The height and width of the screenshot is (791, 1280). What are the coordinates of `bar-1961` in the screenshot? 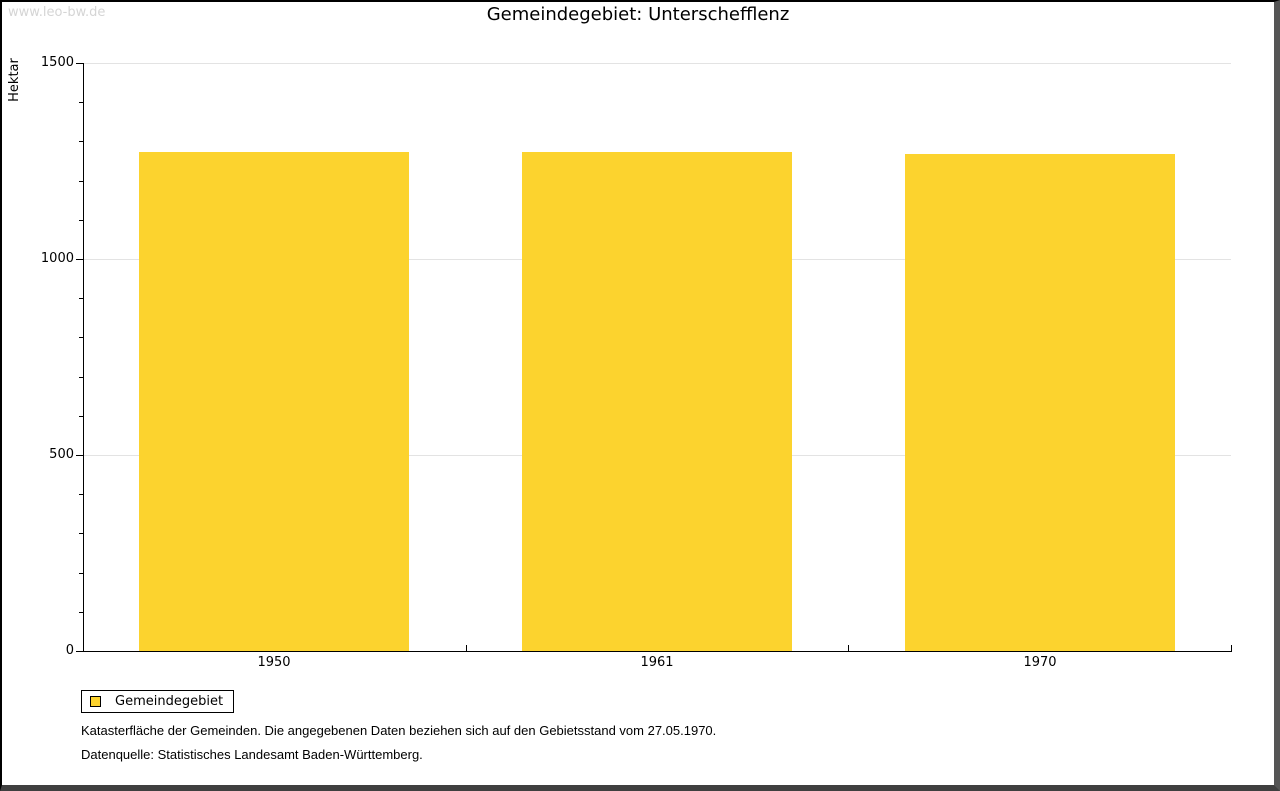 It's located at (657, 401).